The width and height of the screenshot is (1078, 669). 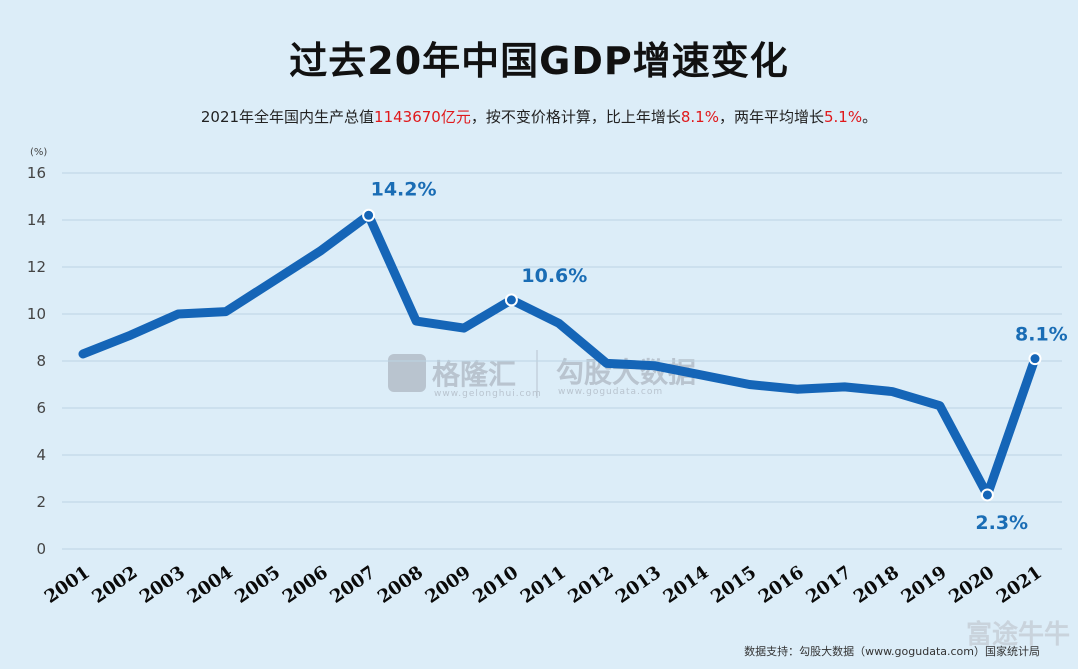 I want to click on x-tick-label: 2020, so click(x=971, y=585).